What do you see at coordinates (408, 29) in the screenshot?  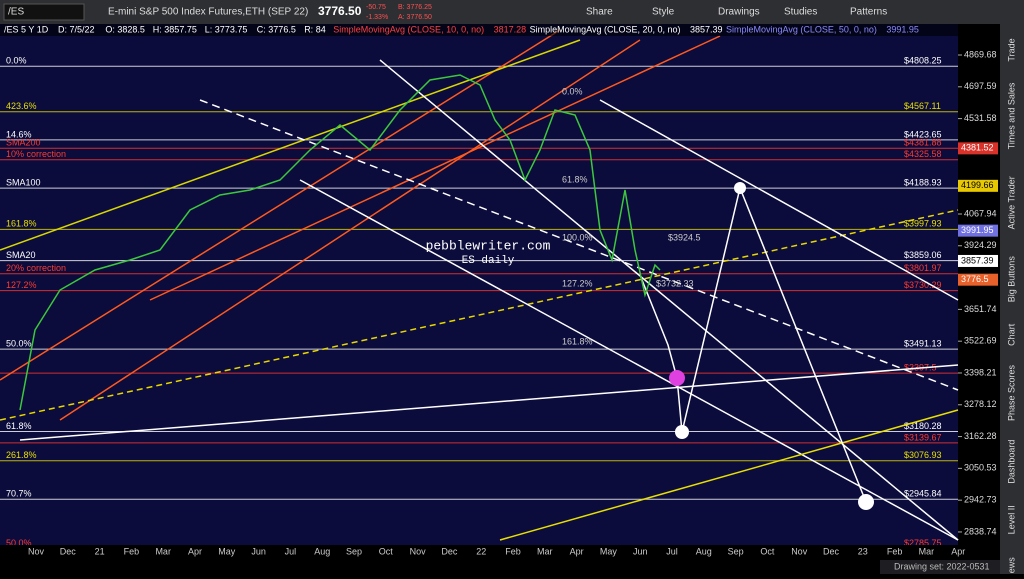 I see `study-name: SimpleMovingAvg (CLOSE, 10, 0, no)` at bounding box center [408, 29].